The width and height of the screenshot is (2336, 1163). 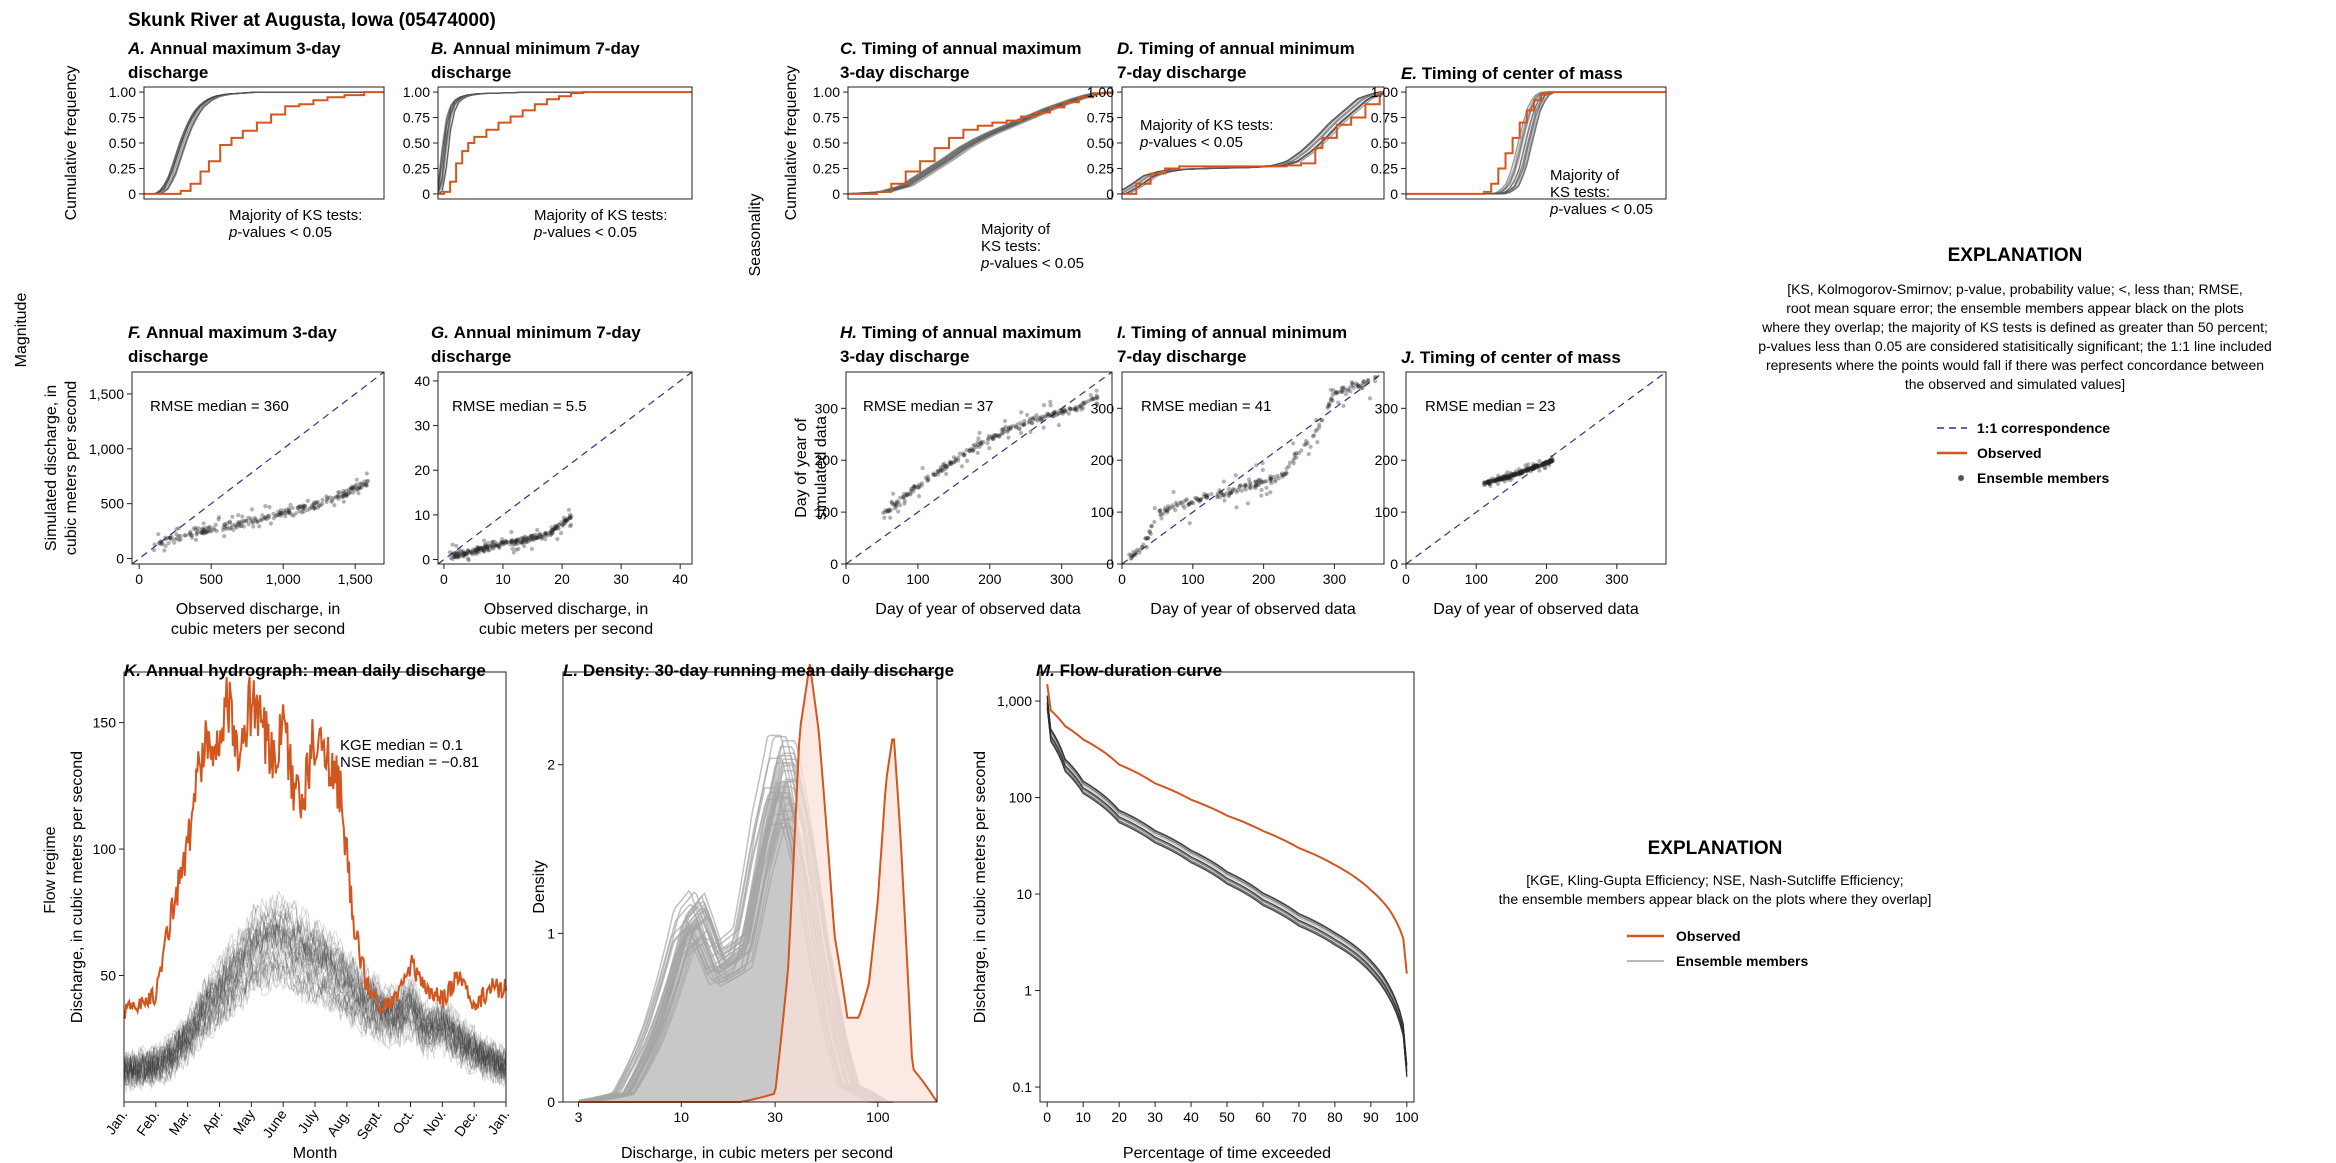 What do you see at coordinates (316, 670) in the screenshot?
I see `panel-title-text: Annual hydrograph: mean daily discharge` at bounding box center [316, 670].